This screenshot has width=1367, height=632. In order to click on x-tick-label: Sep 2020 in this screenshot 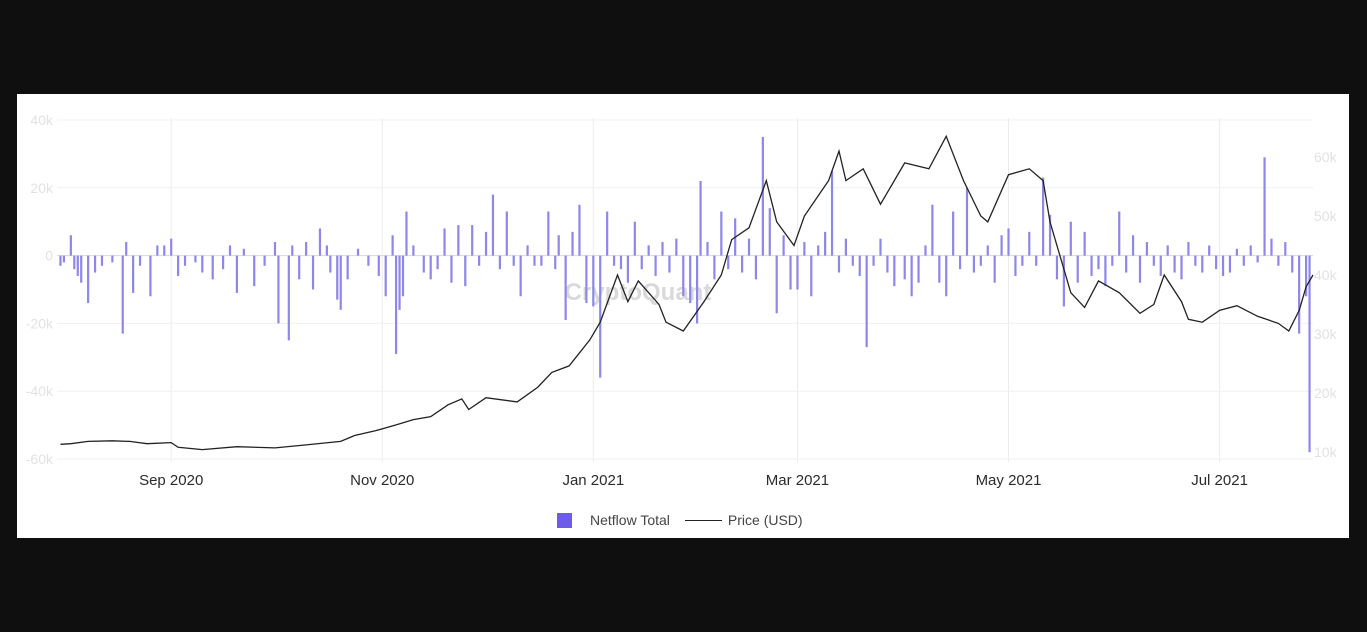, I will do `click(171, 480)`.